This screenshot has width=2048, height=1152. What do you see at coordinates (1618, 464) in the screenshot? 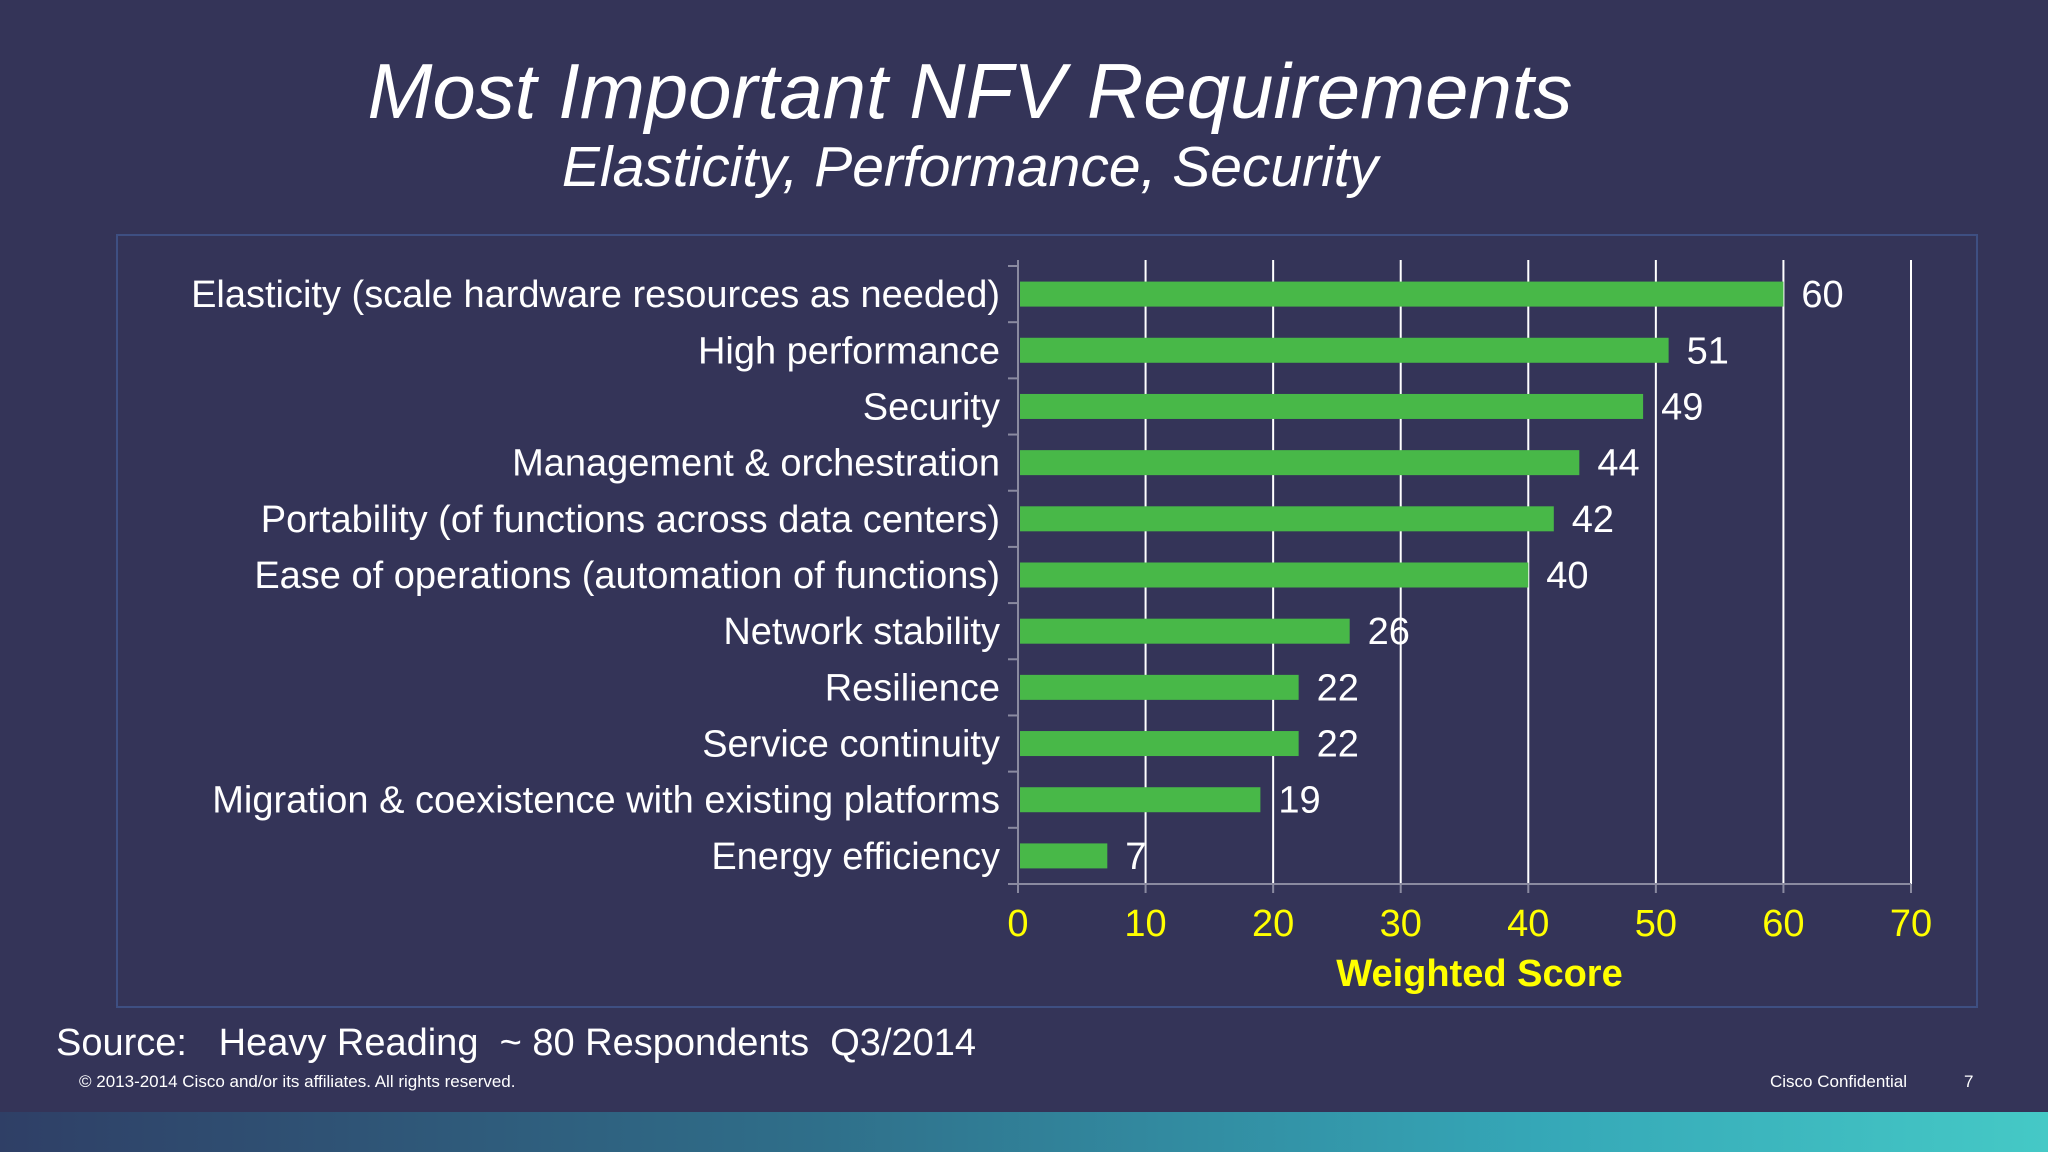
I see `data-label: 44` at bounding box center [1618, 464].